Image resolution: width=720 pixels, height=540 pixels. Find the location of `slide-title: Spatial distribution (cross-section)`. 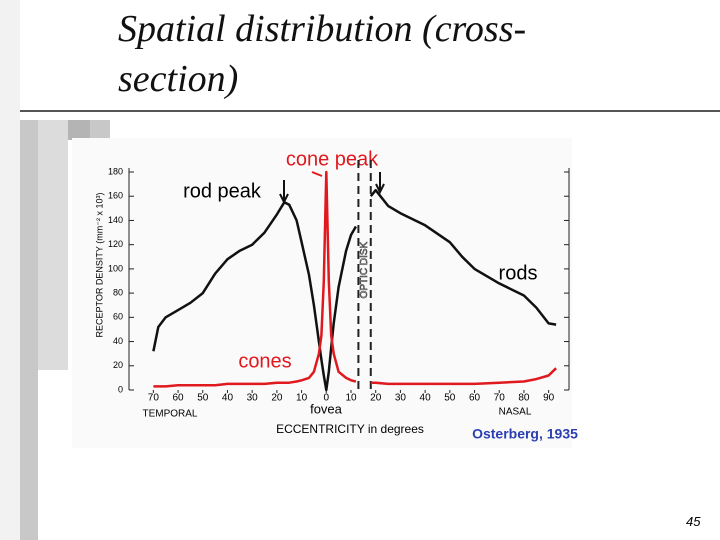

slide-title: Spatial distribution (cross-section) is located at coordinates (322, 54).